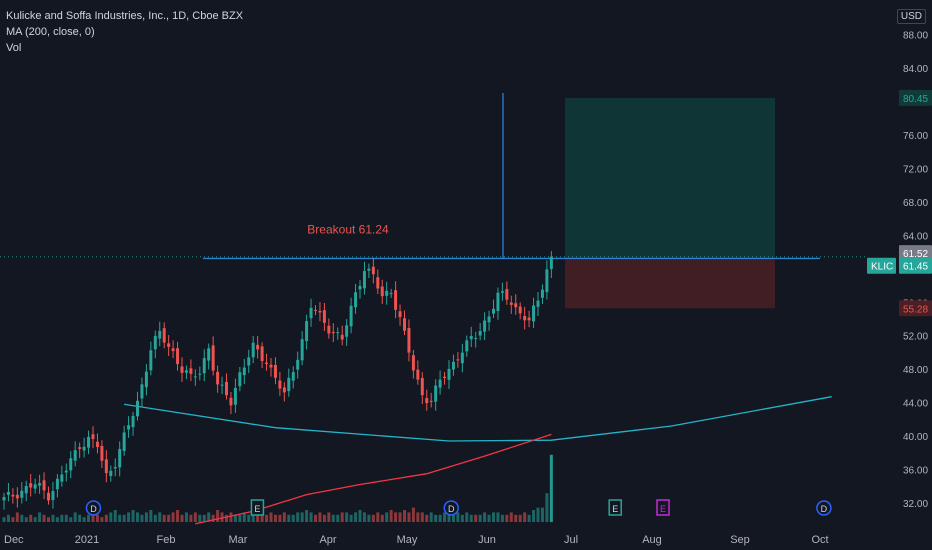 Image resolution: width=932 pixels, height=550 pixels. What do you see at coordinates (50, 32) in the screenshot?
I see `ma-indicator-line: MA (200, close, 0)` at bounding box center [50, 32].